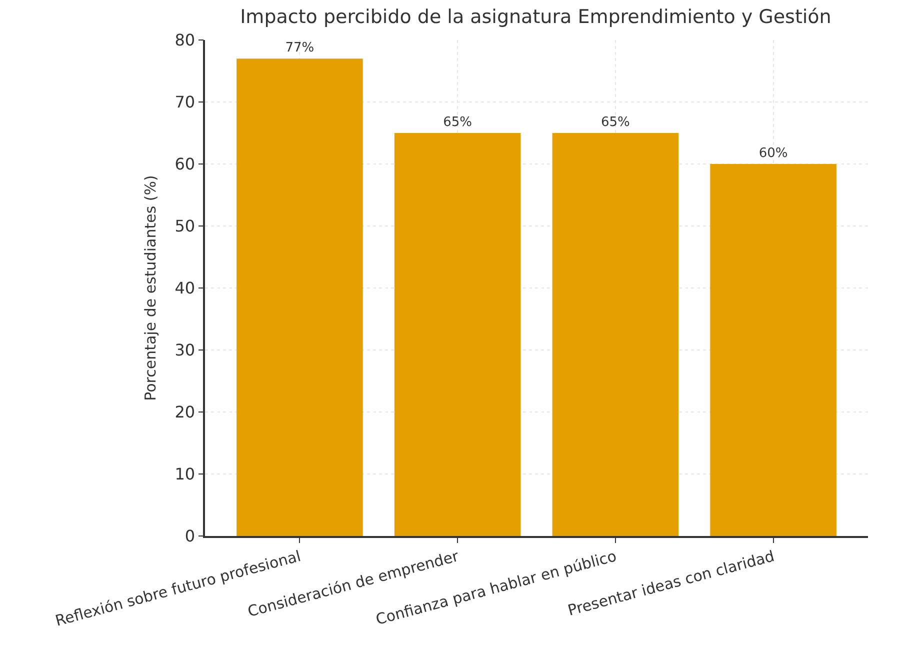  Describe the element at coordinates (773, 153) in the screenshot. I see `data-label: 60%` at that location.